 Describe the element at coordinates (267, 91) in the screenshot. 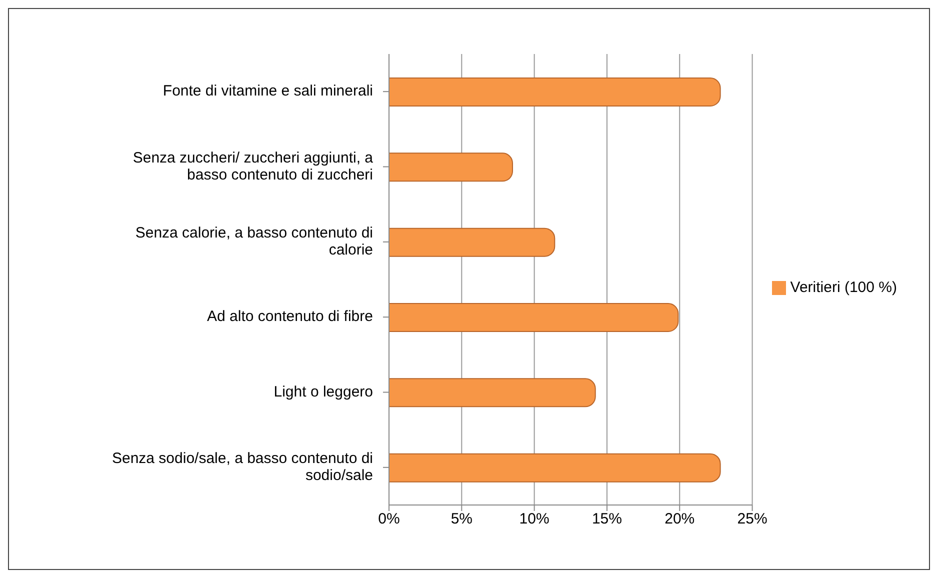

I see `y-tick-label: Fonte di vitamine e sali minerali` at that location.